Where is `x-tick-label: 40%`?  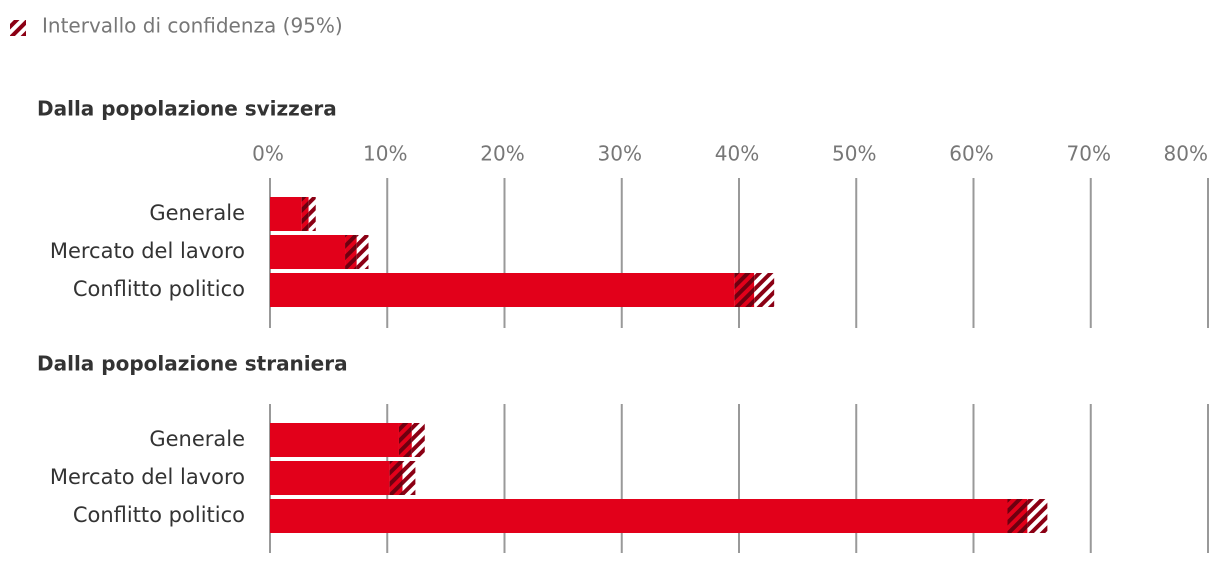
x-tick-label: 40% is located at coordinates (737, 154).